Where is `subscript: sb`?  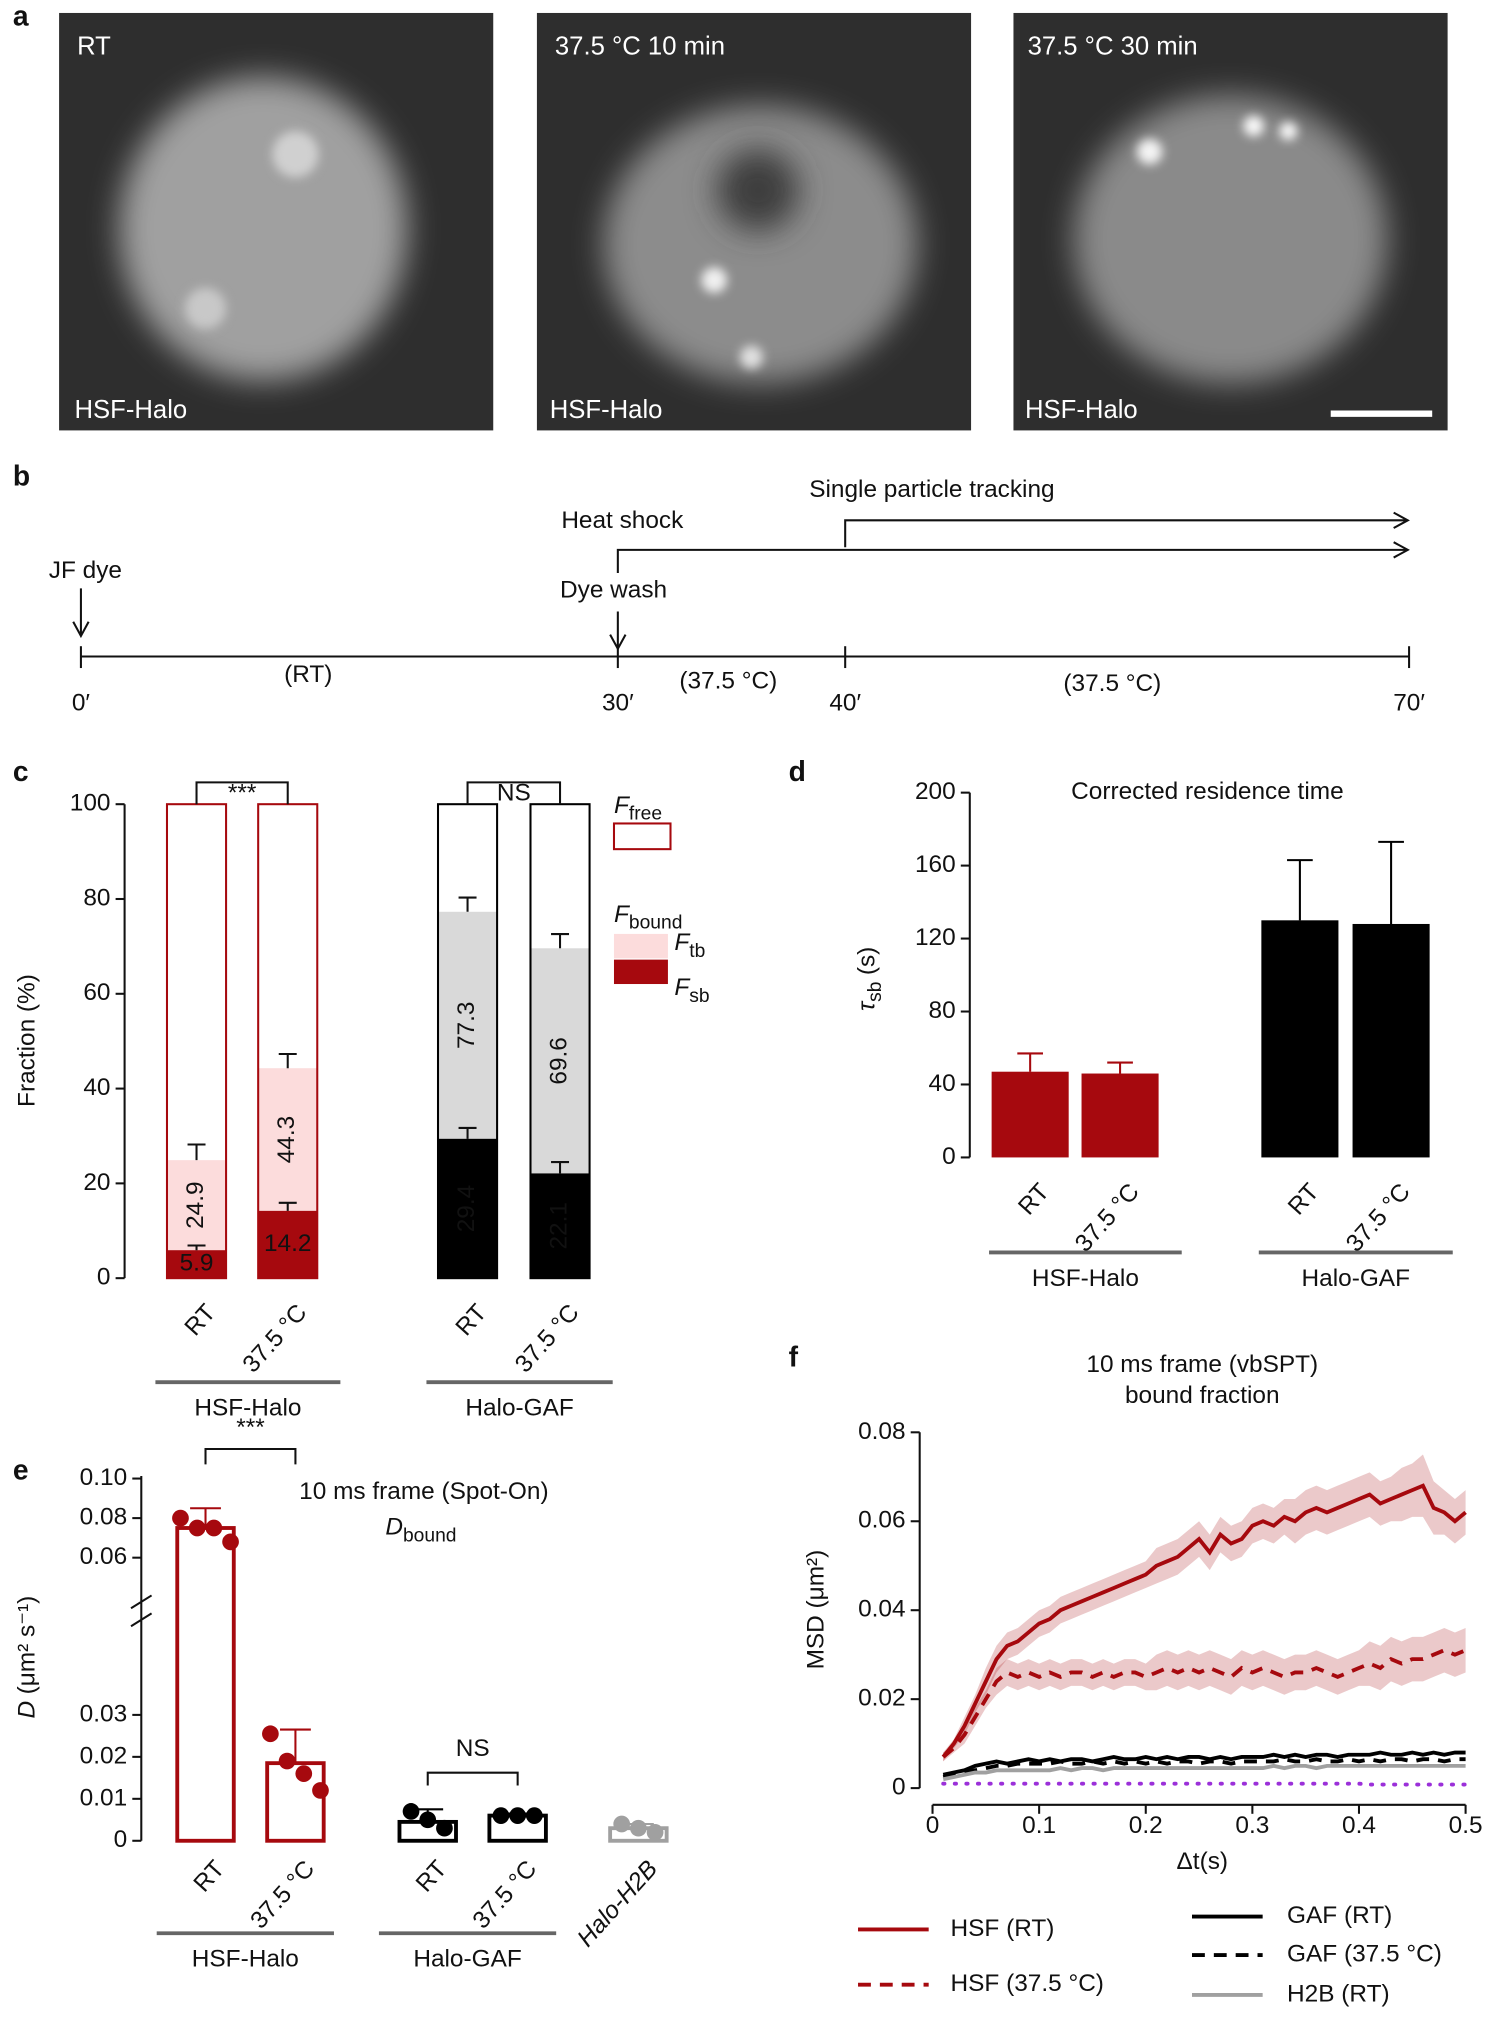
subscript: sb is located at coordinates (875, 992).